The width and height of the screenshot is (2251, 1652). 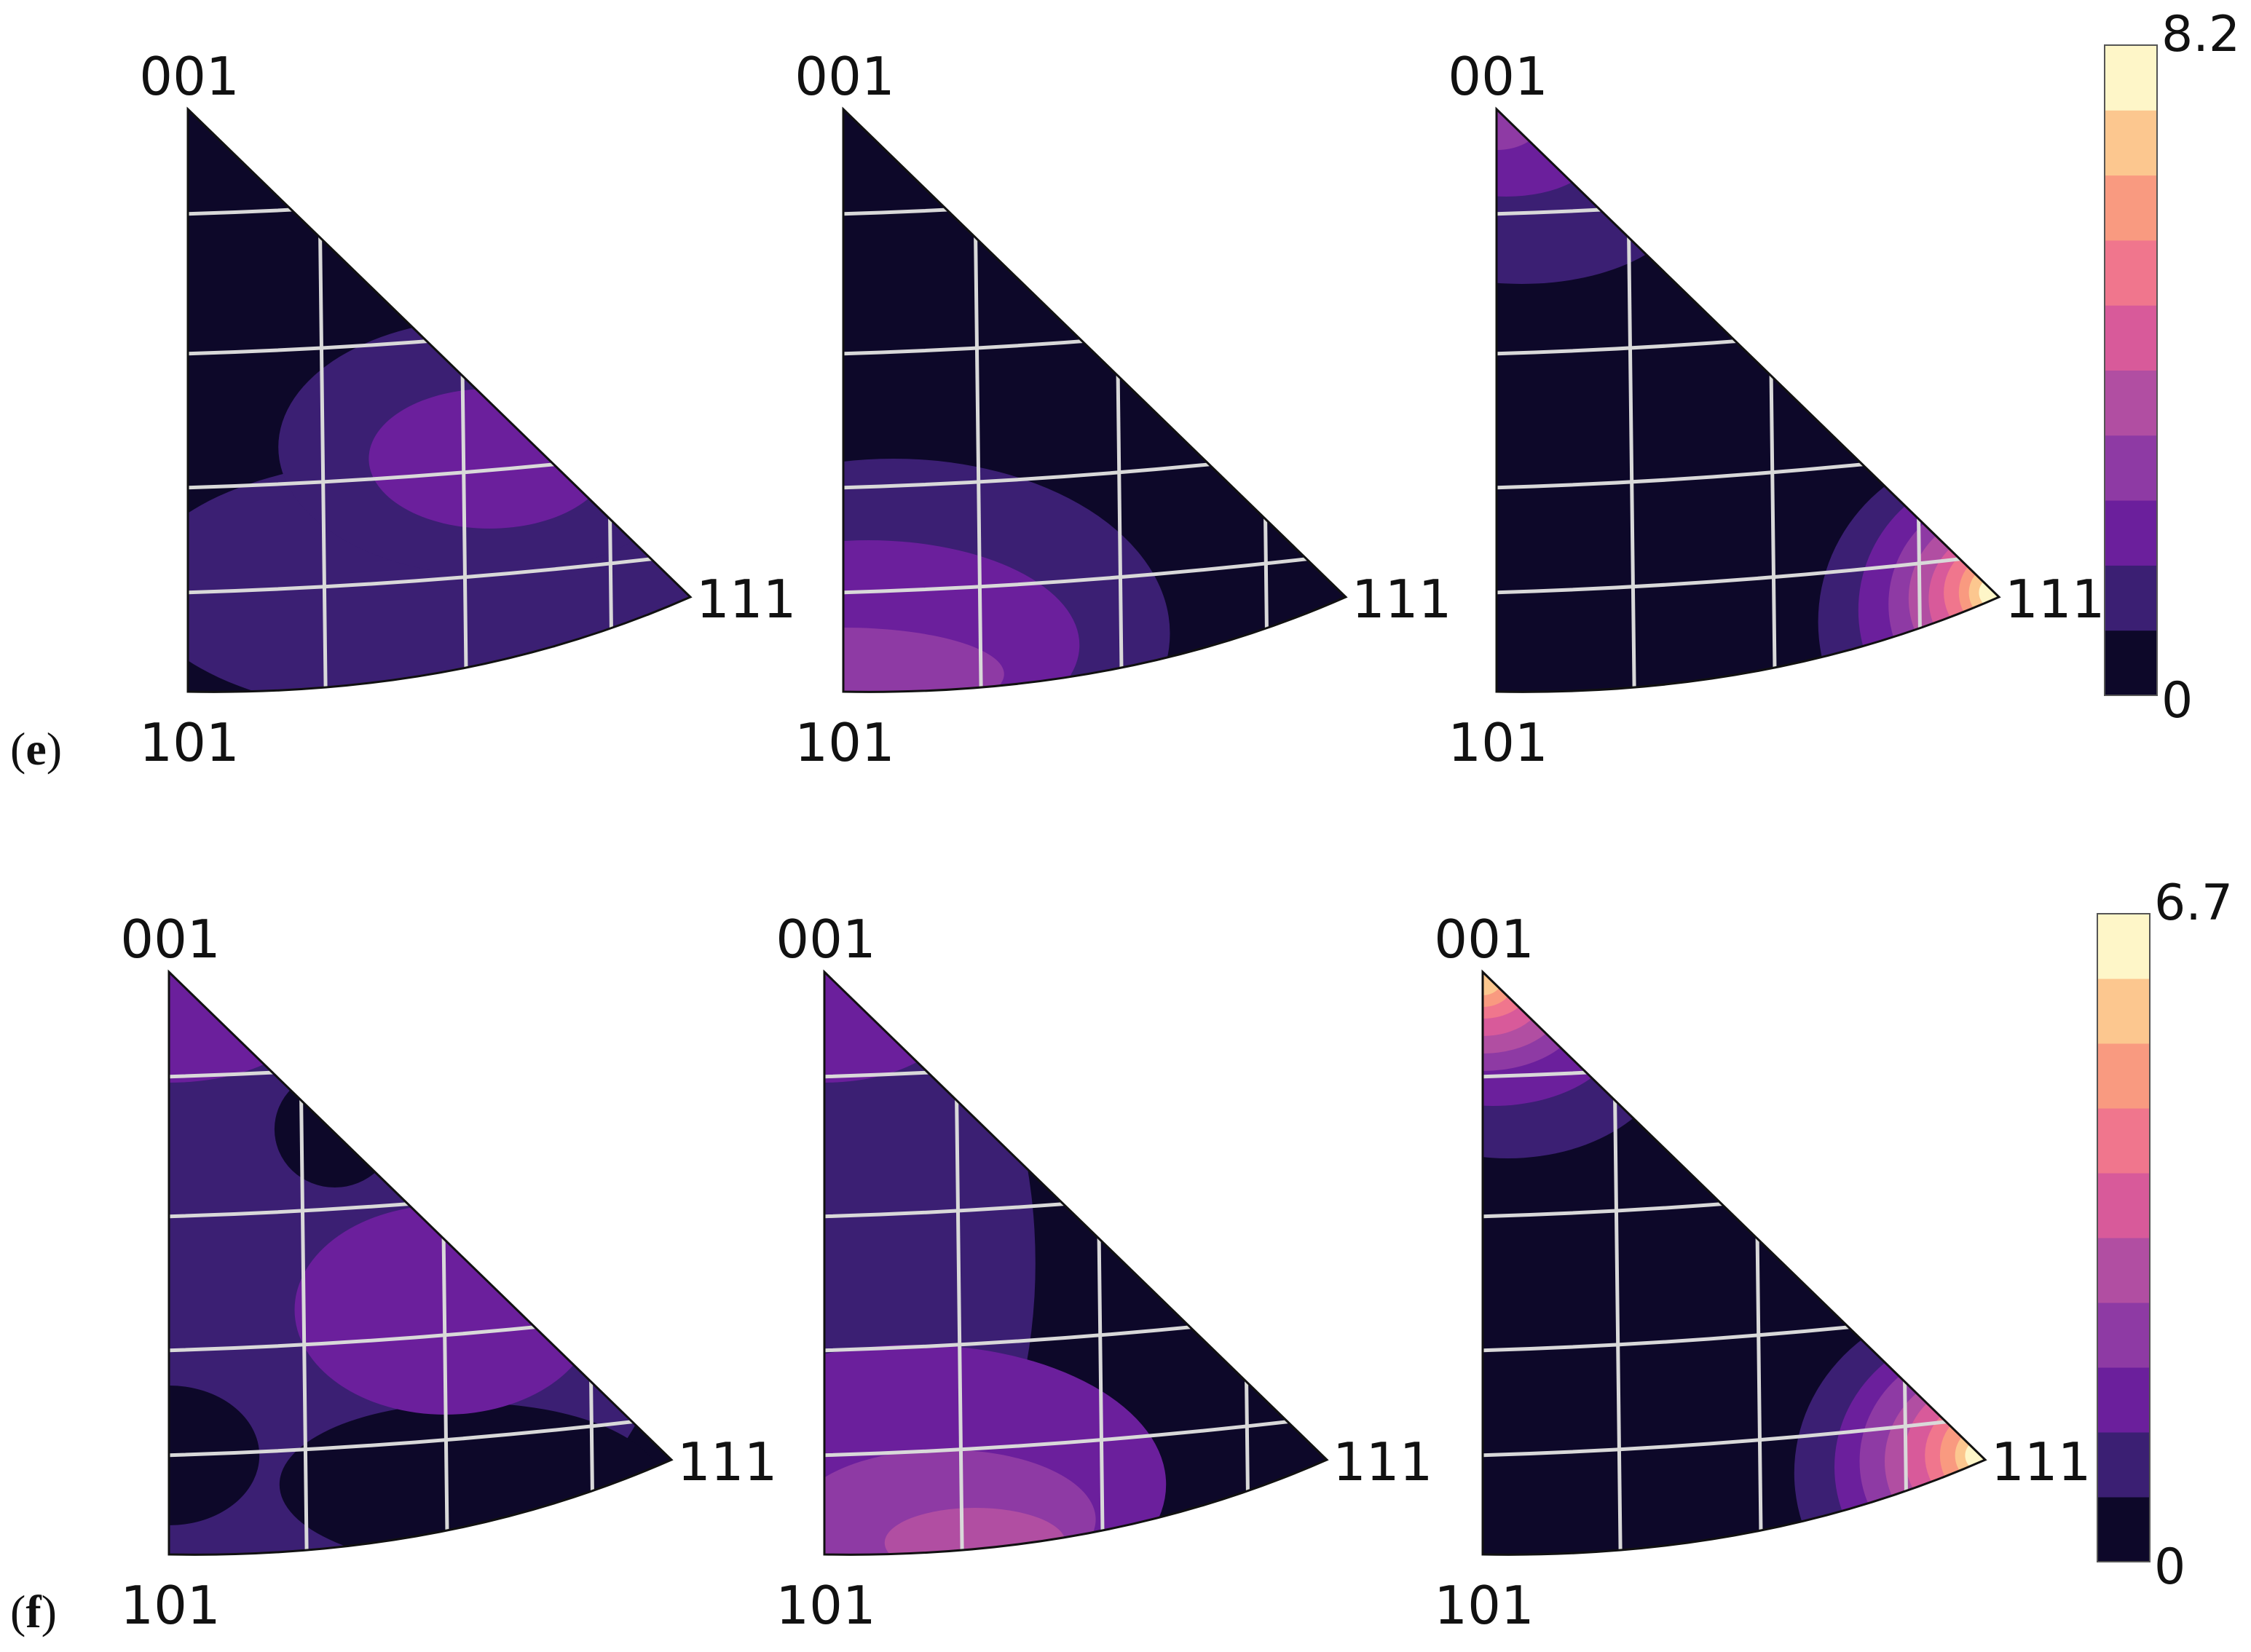 What do you see at coordinates (2193, 903) in the screenshot?
I see `colorbar-max-label: 6.7` at bounding box center [2193, 903].